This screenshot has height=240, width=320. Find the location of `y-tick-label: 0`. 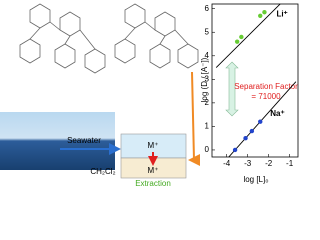

y-tick-label: 0 is located at coordinates (207, 149).